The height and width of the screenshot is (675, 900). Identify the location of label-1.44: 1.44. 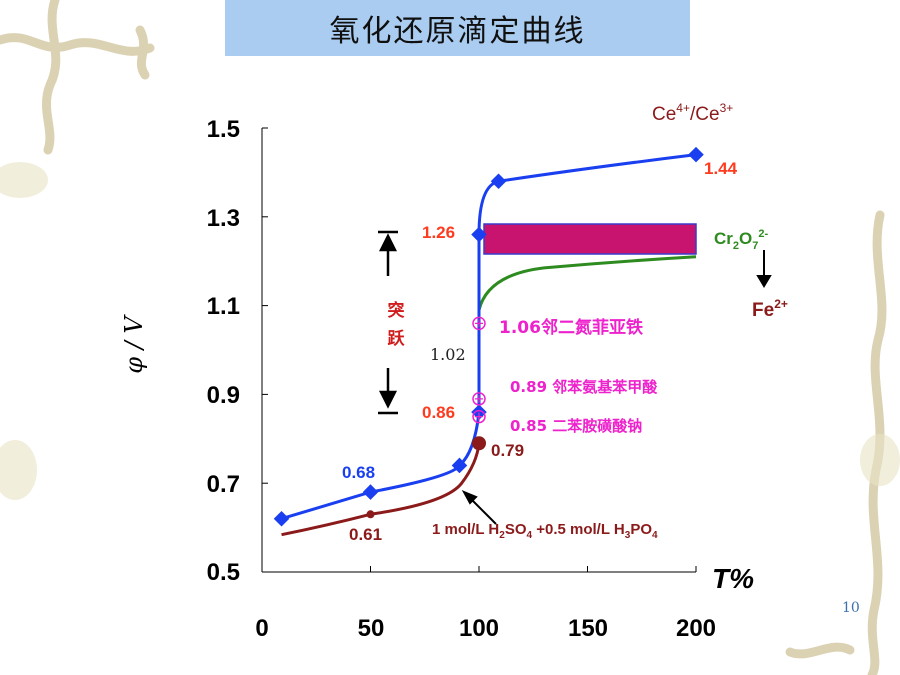
(721, 168).